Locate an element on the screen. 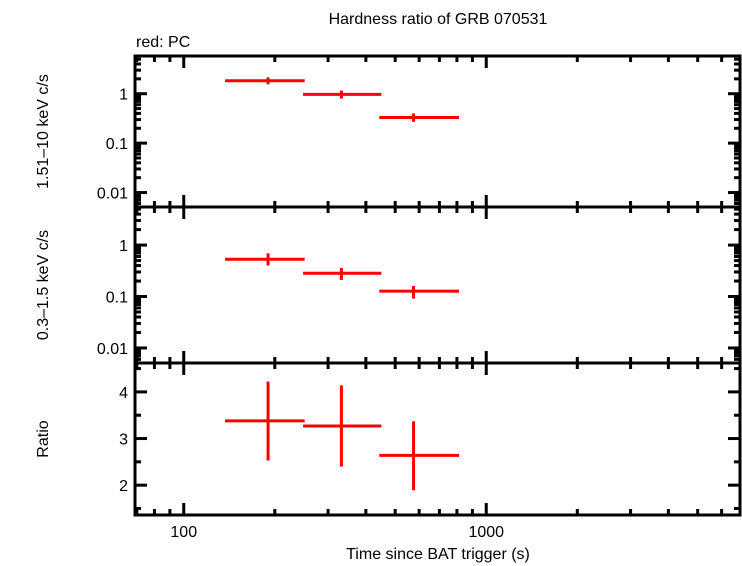  y-tick-label: 2 is located at coordinates (123, 486).